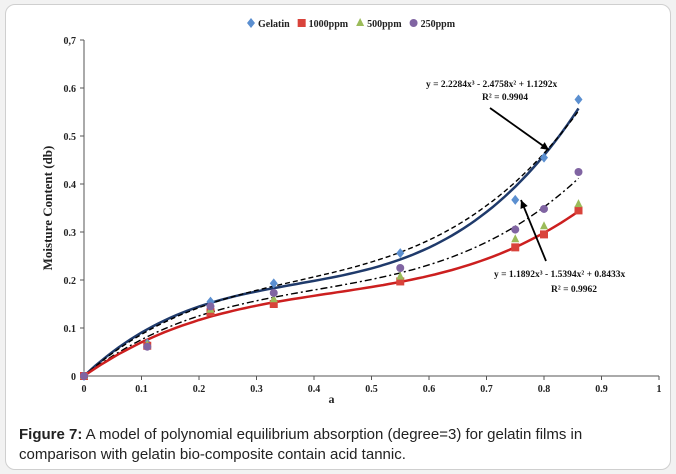  Describe the element at coordinates (141, 389) in the screenshot. I see `x-tick-label: 0.1` at that location.